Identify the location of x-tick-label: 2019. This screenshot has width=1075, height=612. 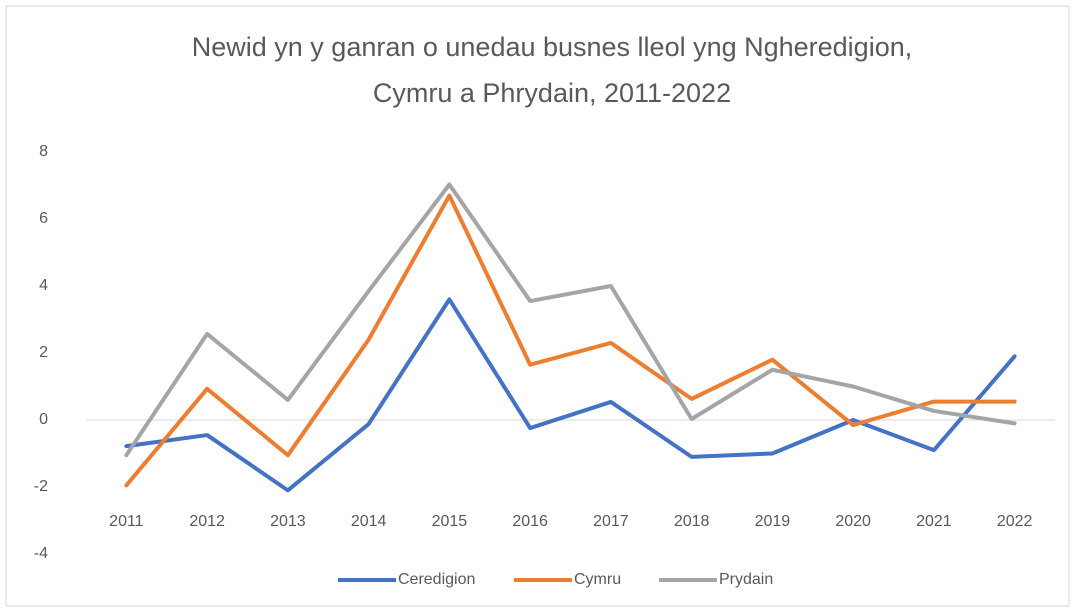
(773, 521).